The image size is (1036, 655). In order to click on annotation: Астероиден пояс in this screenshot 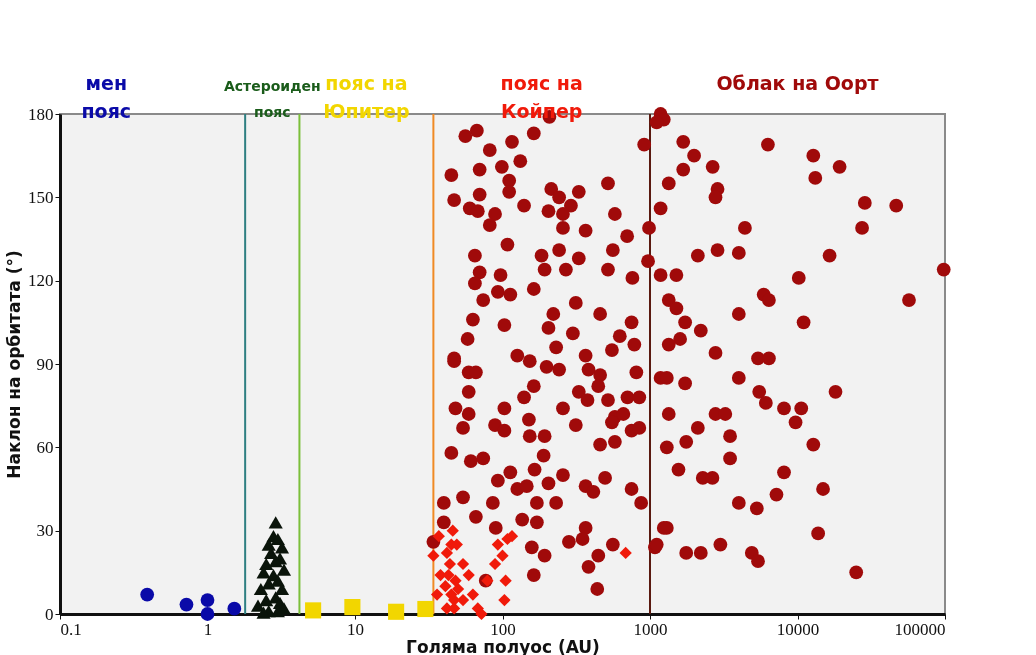, I will do `click(272, 99)`.